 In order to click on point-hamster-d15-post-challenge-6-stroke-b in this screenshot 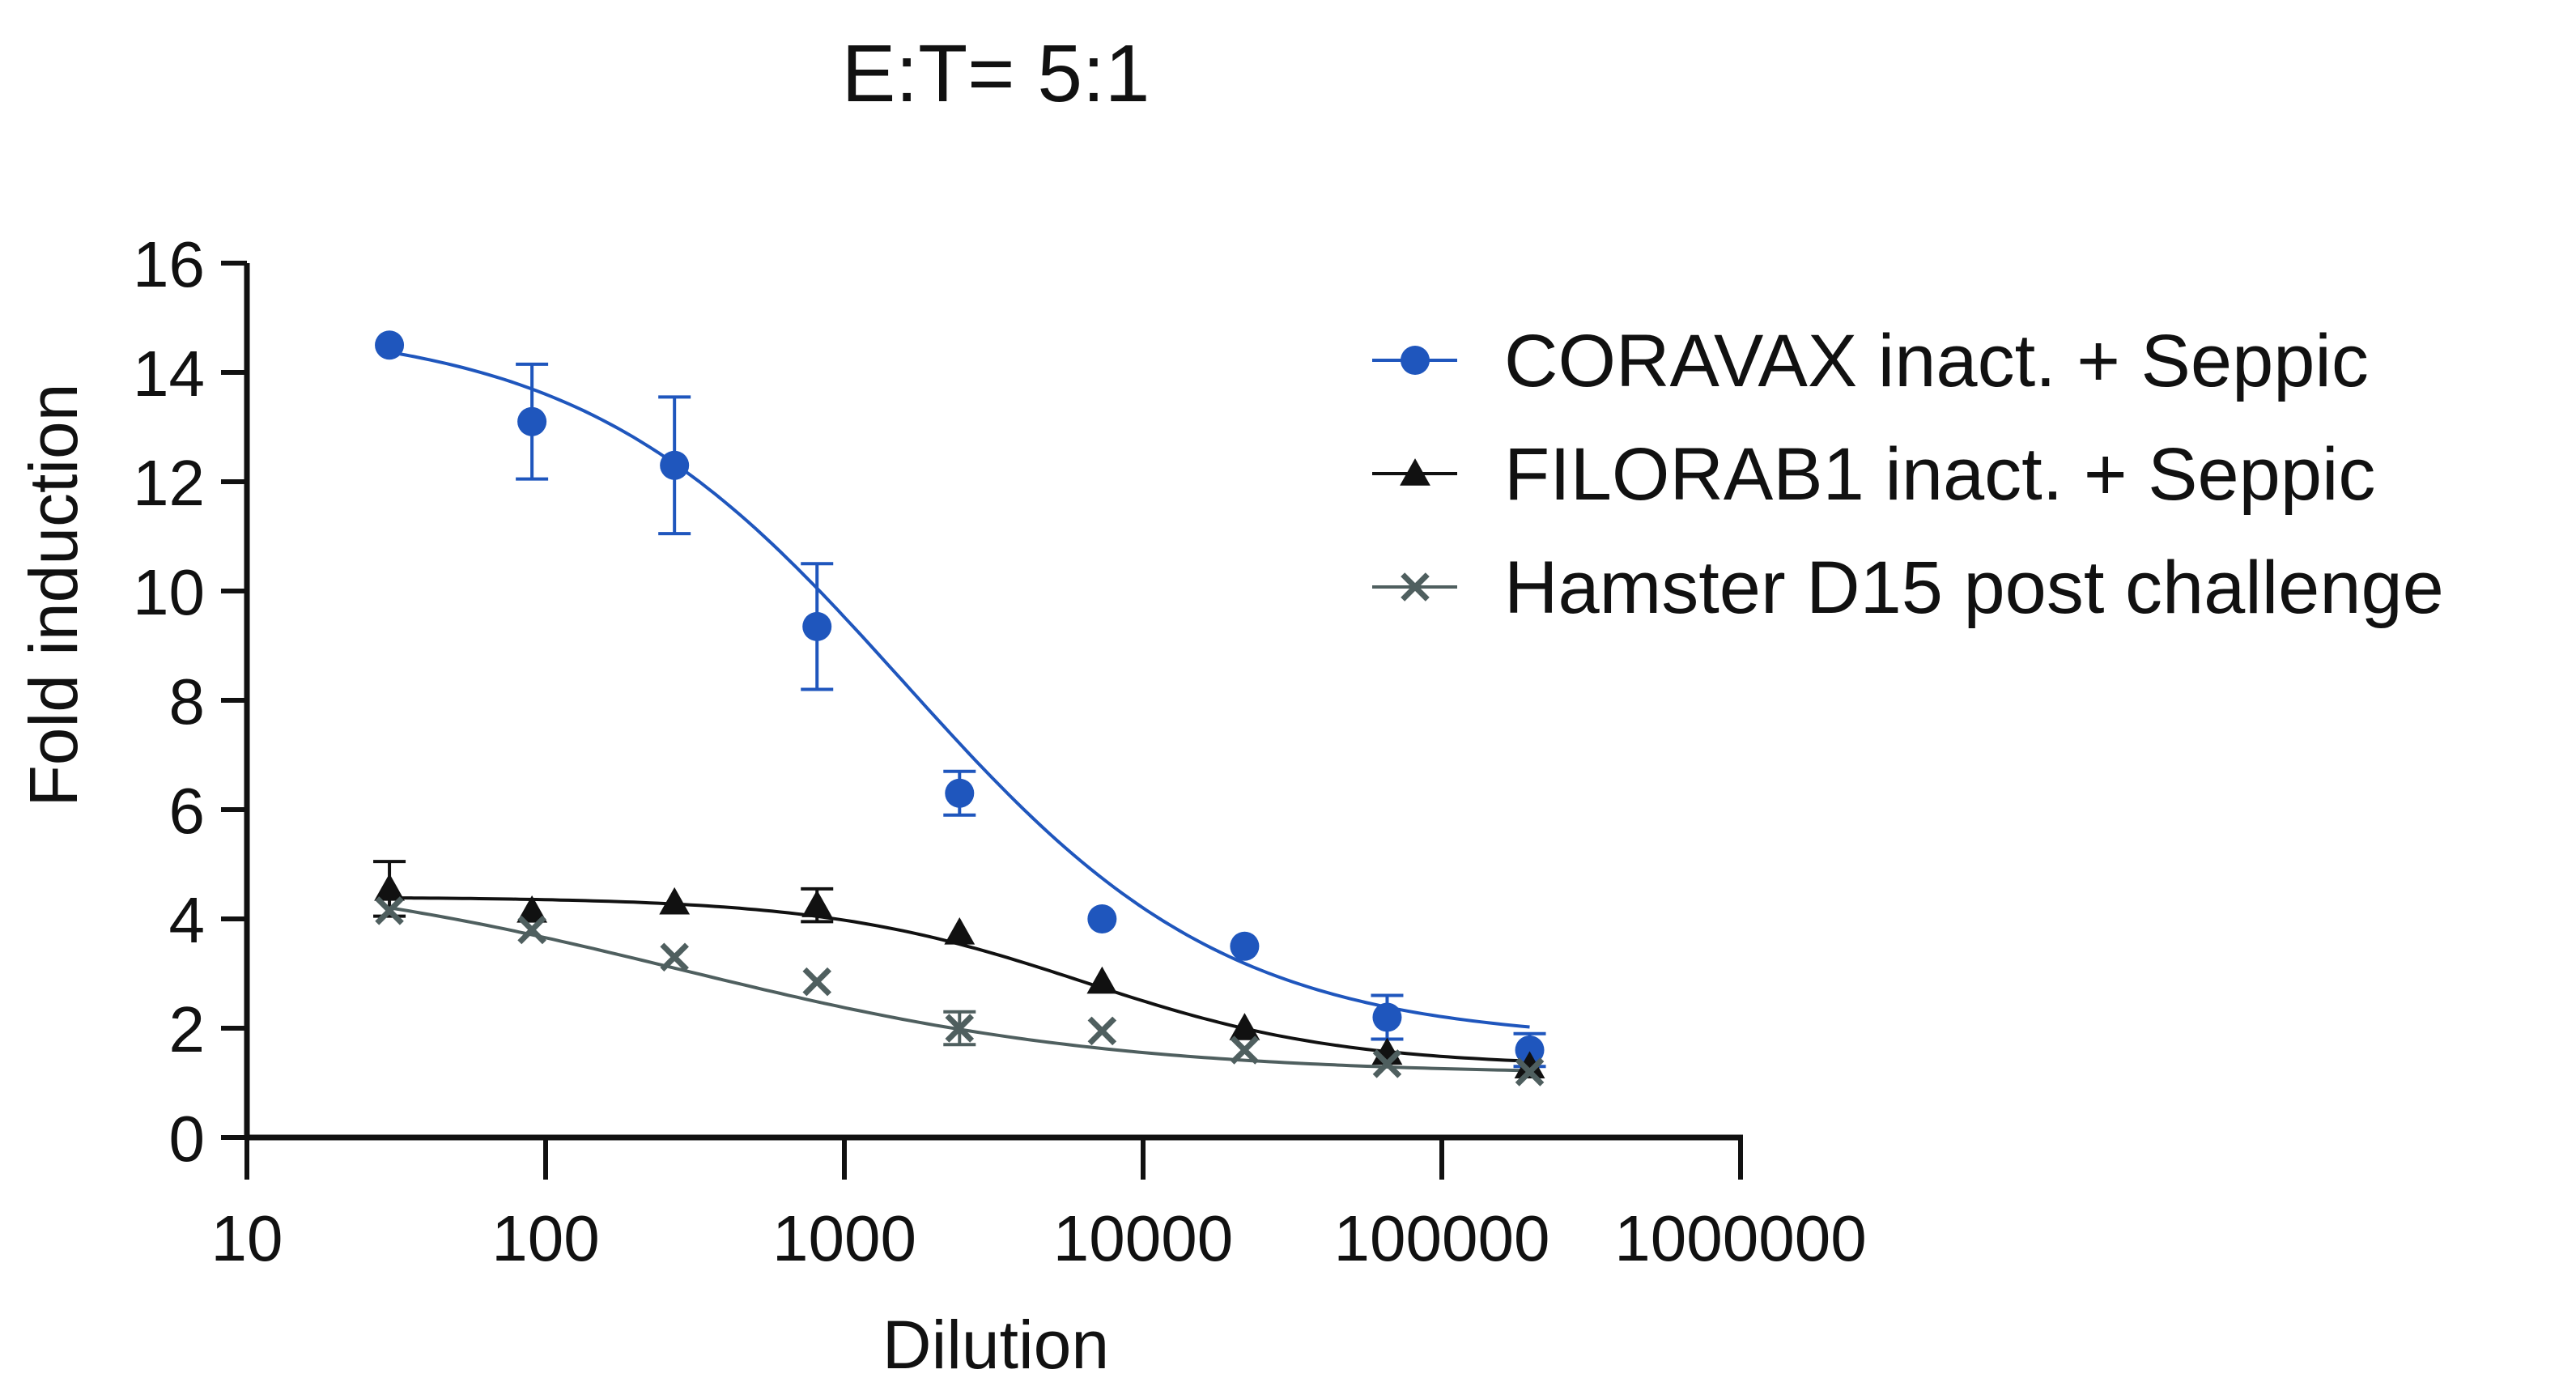, I will do `click(1245, 1050)`.